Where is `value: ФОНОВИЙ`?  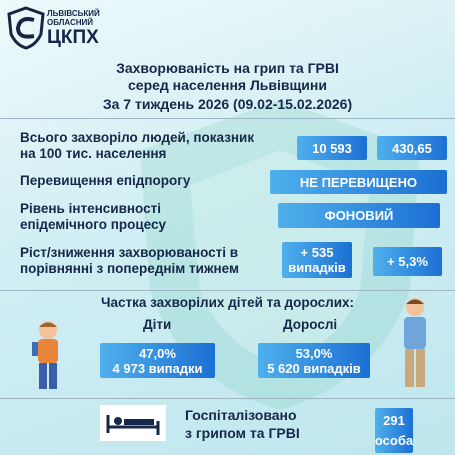 value: ФОНОВИЙ is located at coordinates (359, 215).